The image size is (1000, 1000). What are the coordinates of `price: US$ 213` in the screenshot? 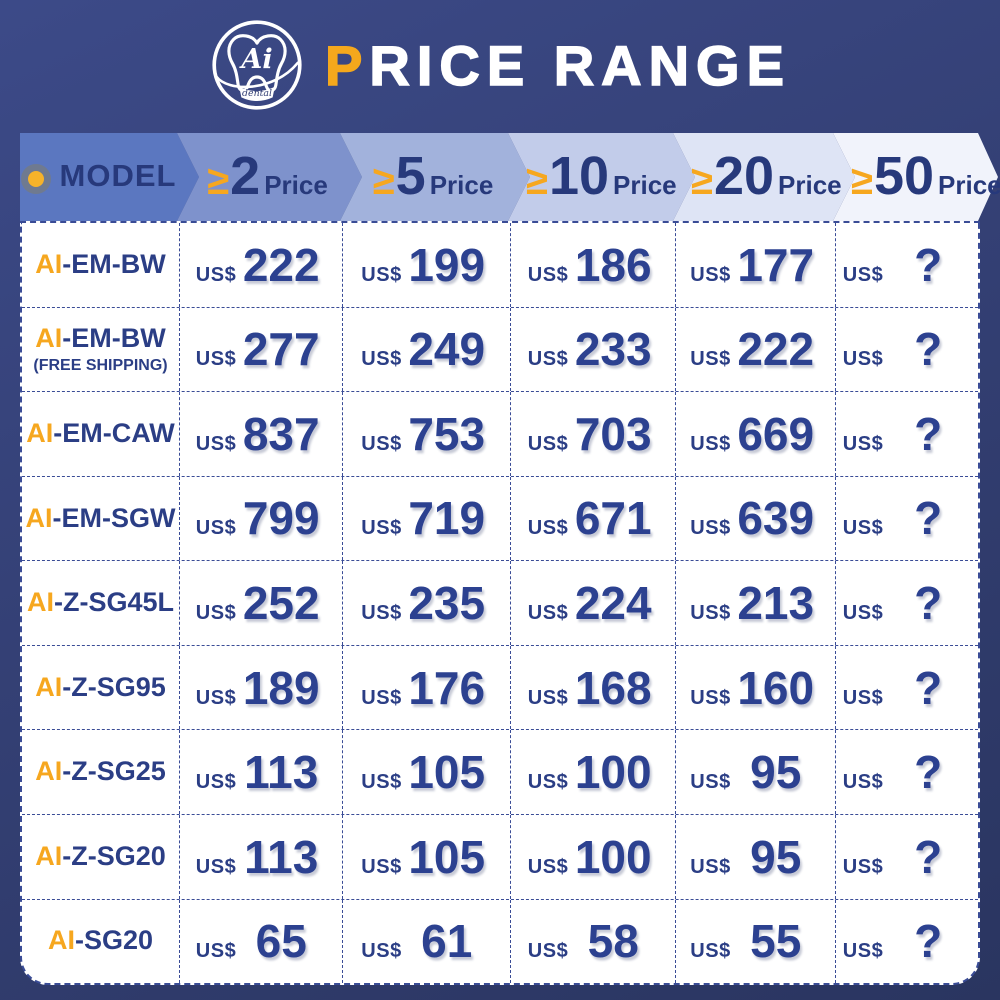 It's located at (755, 603).